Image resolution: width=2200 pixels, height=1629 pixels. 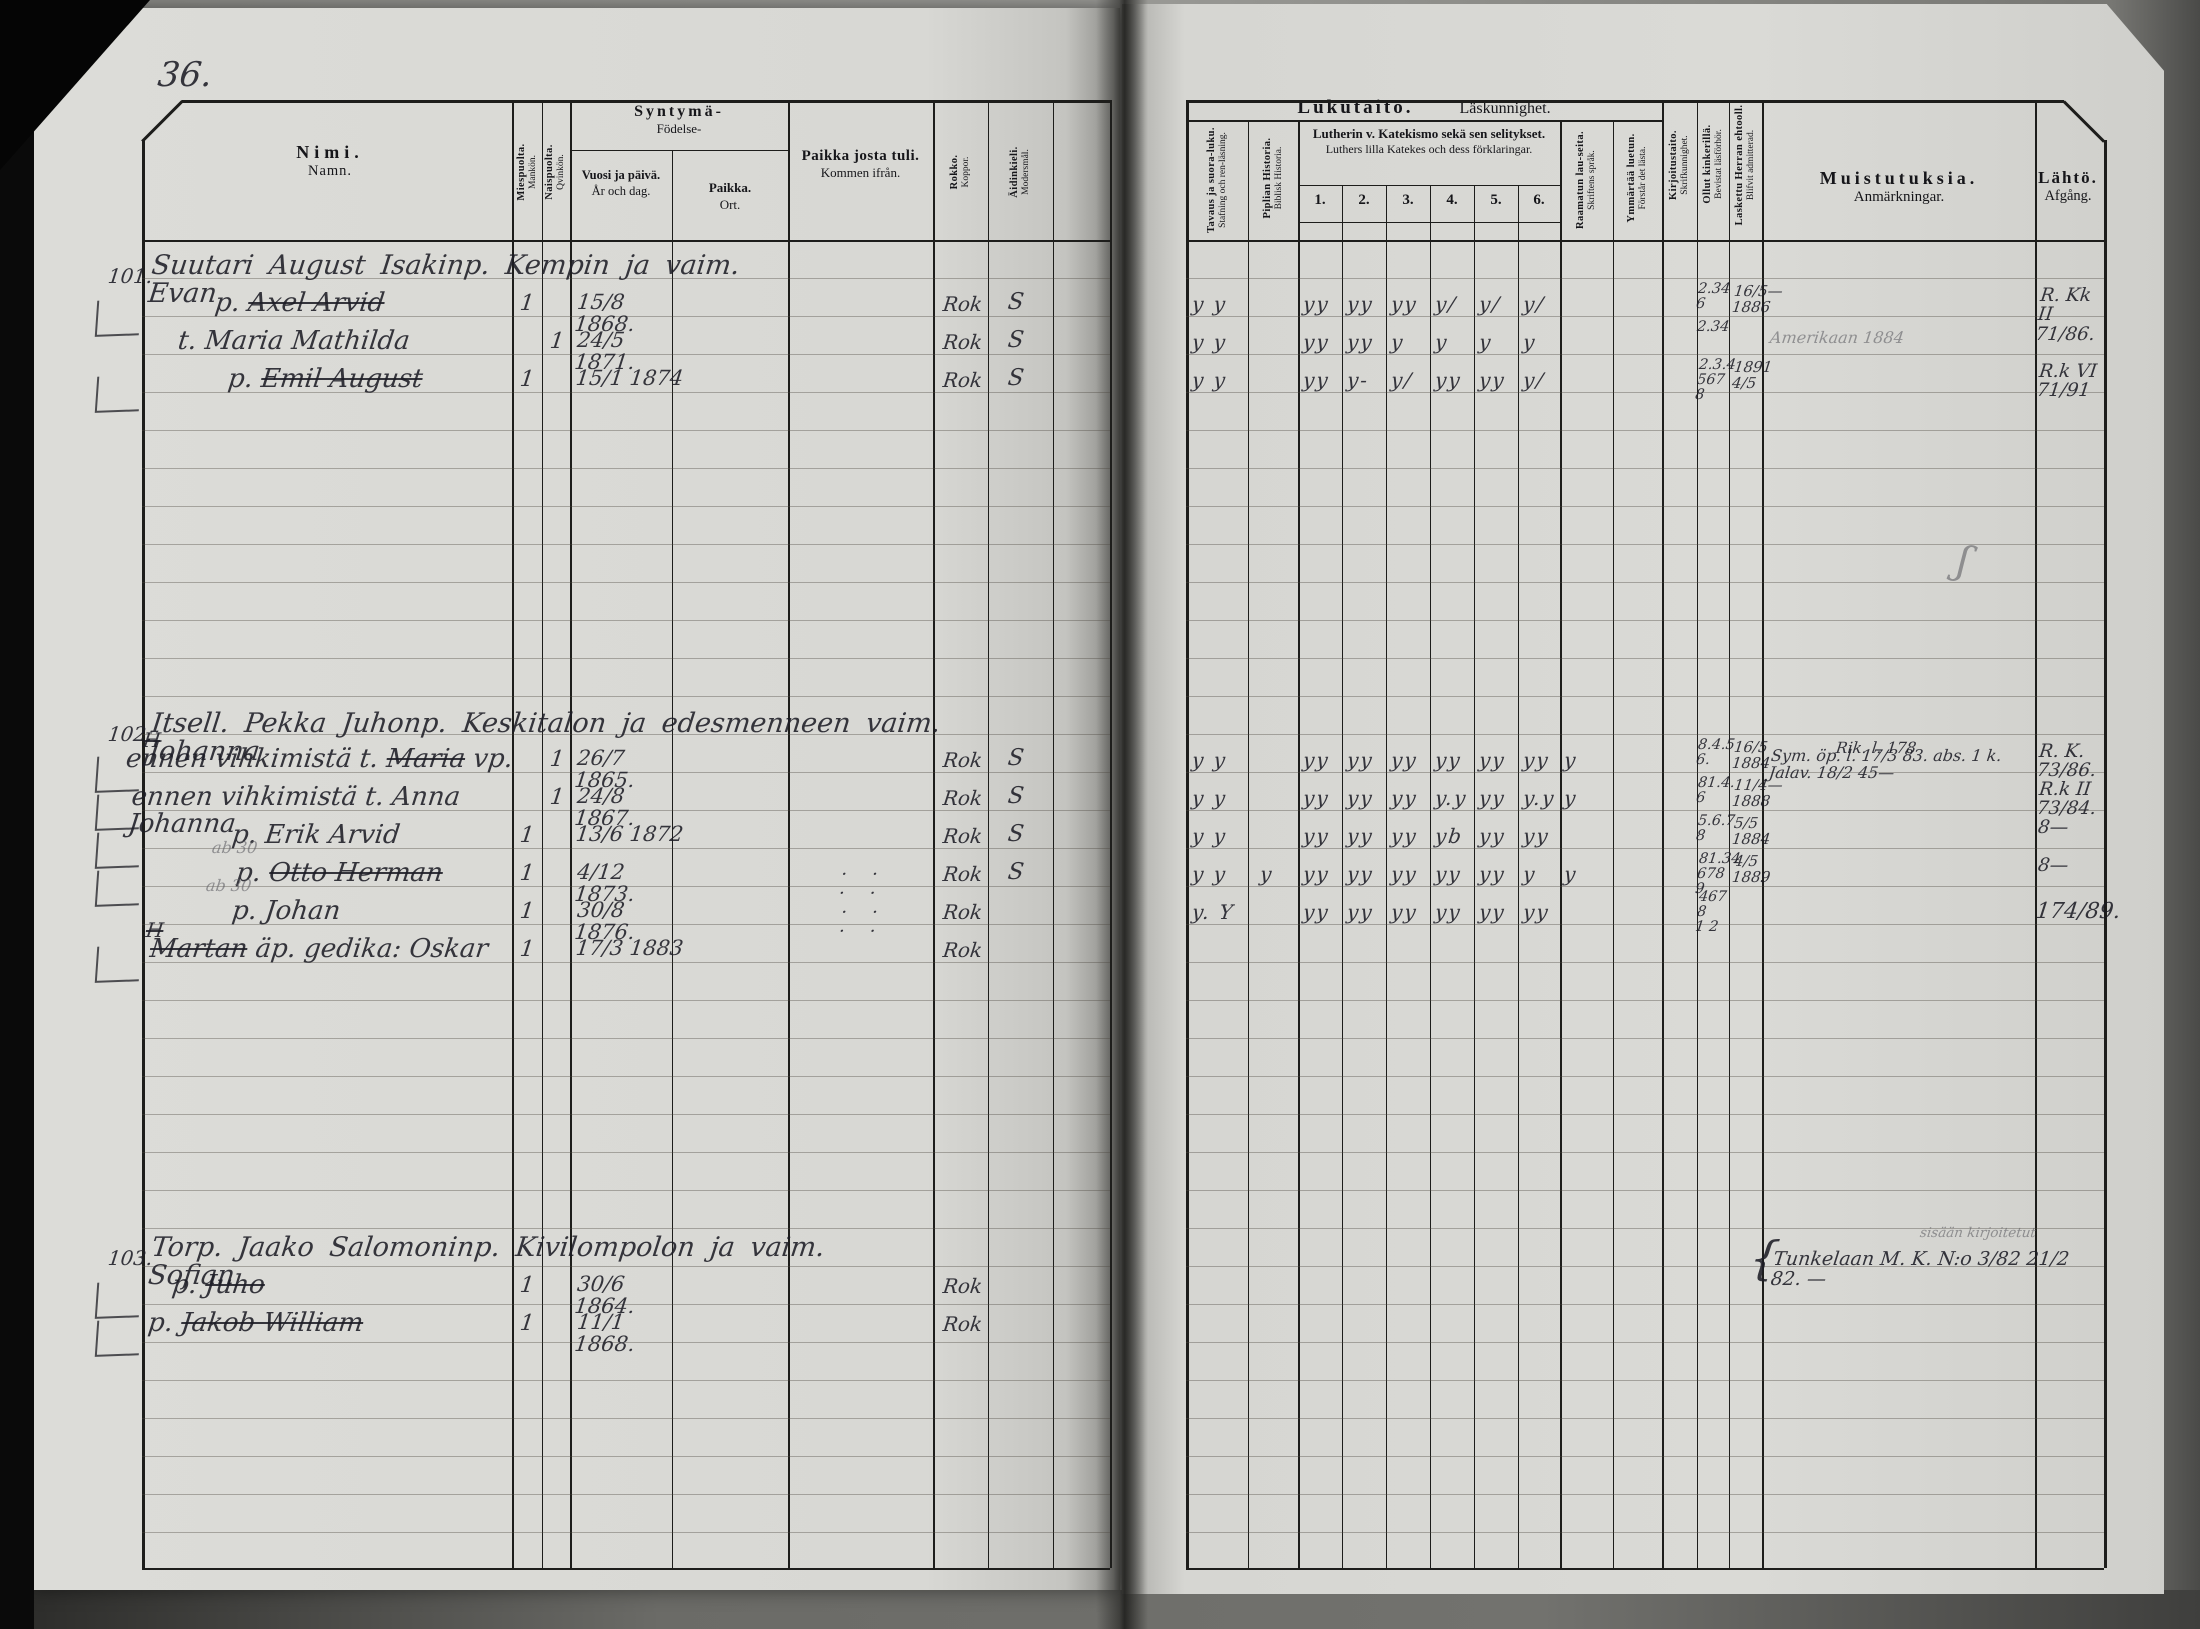 What do you see at coordinates (2068, 186) in the screenshot?
I see `column-header-lahto: Lähtö. Afgång.` at bounding box center [2068, 186].